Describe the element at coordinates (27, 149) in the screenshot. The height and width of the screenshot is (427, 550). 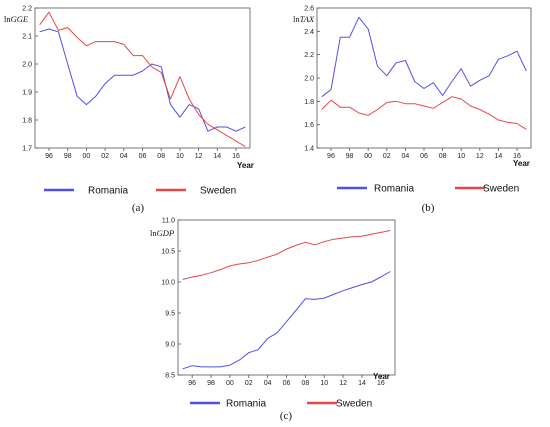
I see `y-tick-label: 1.7` at that location.